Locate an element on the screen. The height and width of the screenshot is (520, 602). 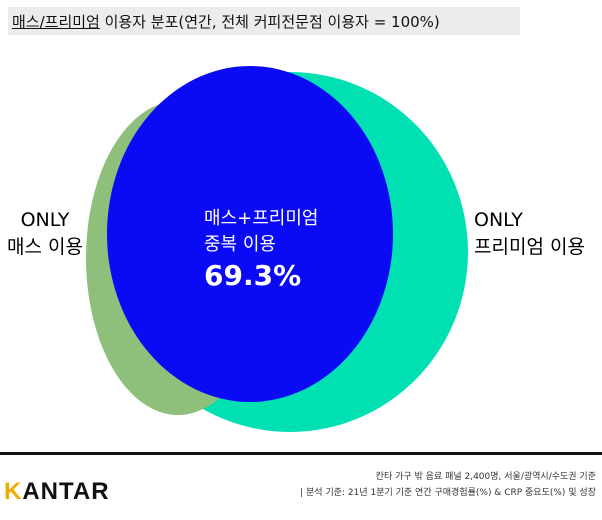
premium-only-line1: ONLY is located at coordinates (498, 220).